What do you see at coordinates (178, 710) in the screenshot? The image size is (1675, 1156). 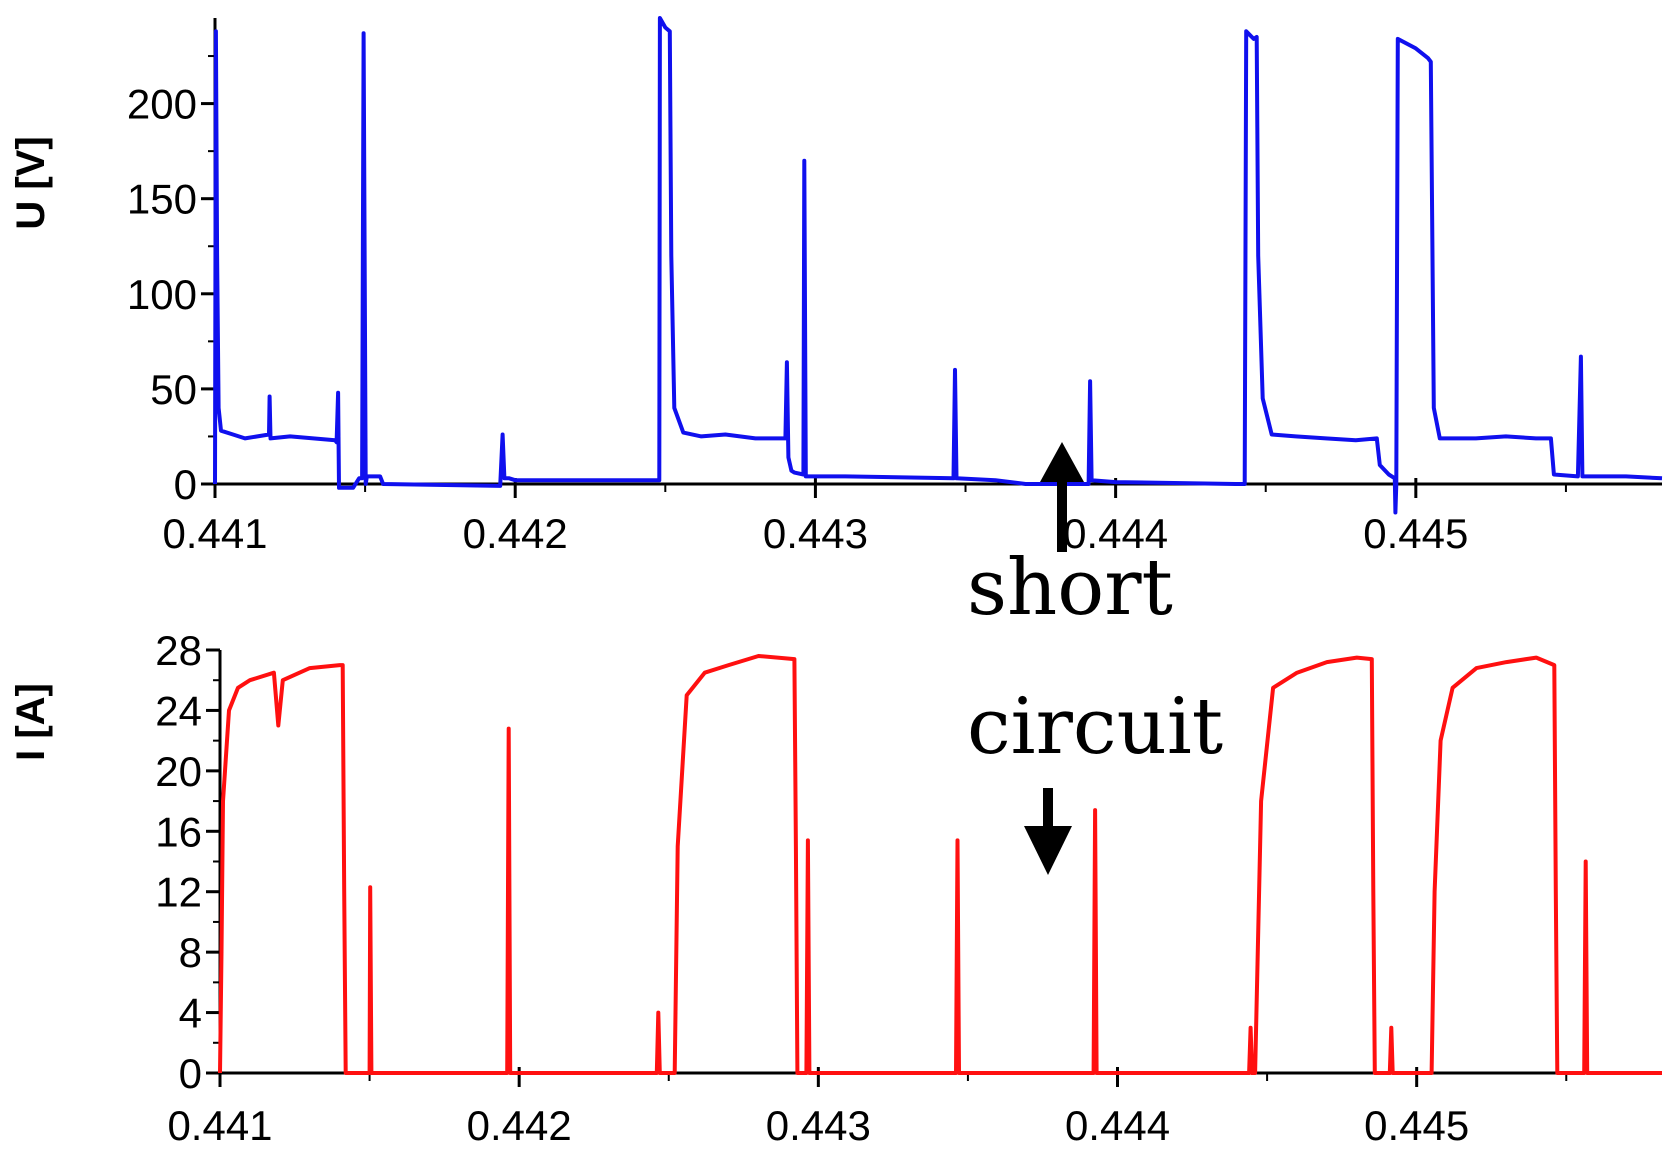 I see `current-y-tick-label: 24` at bounding box center [178, 710].